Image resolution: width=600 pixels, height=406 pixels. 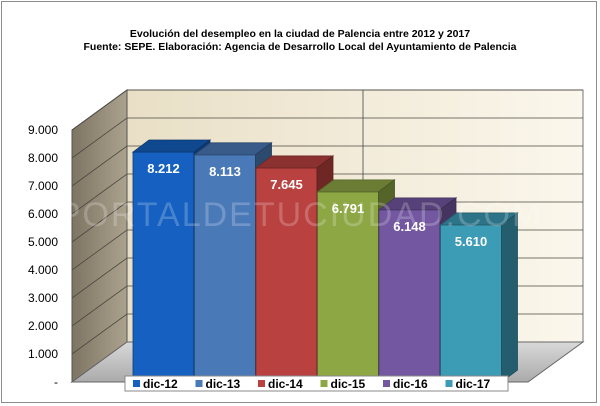 I want to click on data-label: 7.645, so click(x=286, y=184).